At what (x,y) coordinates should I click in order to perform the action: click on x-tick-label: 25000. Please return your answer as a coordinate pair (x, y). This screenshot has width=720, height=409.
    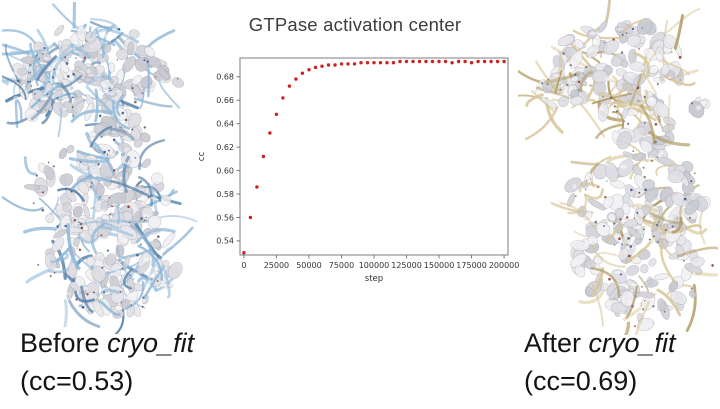
    Looking at the image, I should click on (276, 265).